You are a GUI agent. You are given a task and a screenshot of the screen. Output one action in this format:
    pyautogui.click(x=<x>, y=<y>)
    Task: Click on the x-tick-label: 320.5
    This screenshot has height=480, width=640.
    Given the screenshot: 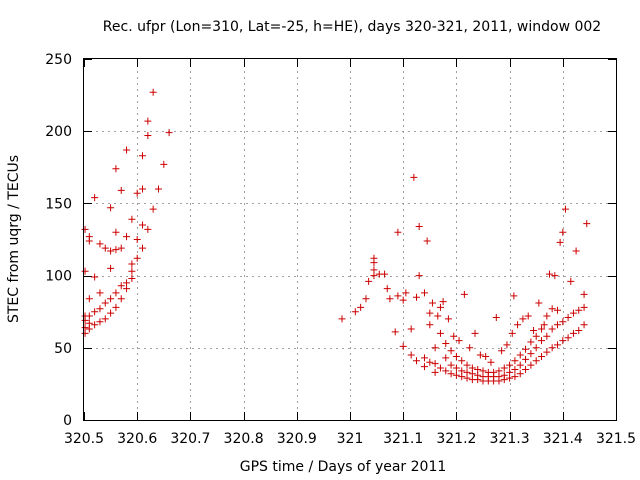 What is the action you would take?
    pyautogui.click(x=84, y=439)
    